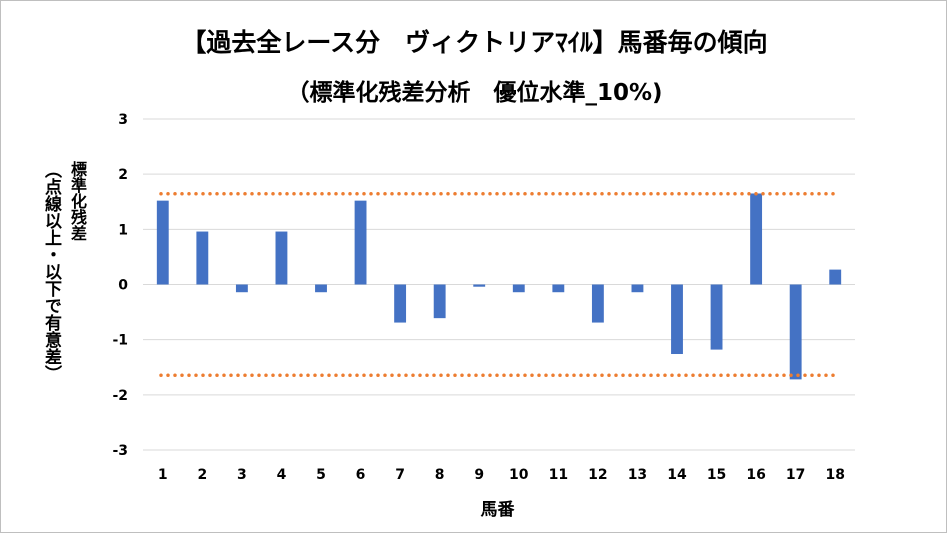 The width and height of the screenshot is (947, 533). What do you see at coordinates (479, 475) in the screenshot?
I see `x-tick-label: 9` at bounding box center [479, 475].